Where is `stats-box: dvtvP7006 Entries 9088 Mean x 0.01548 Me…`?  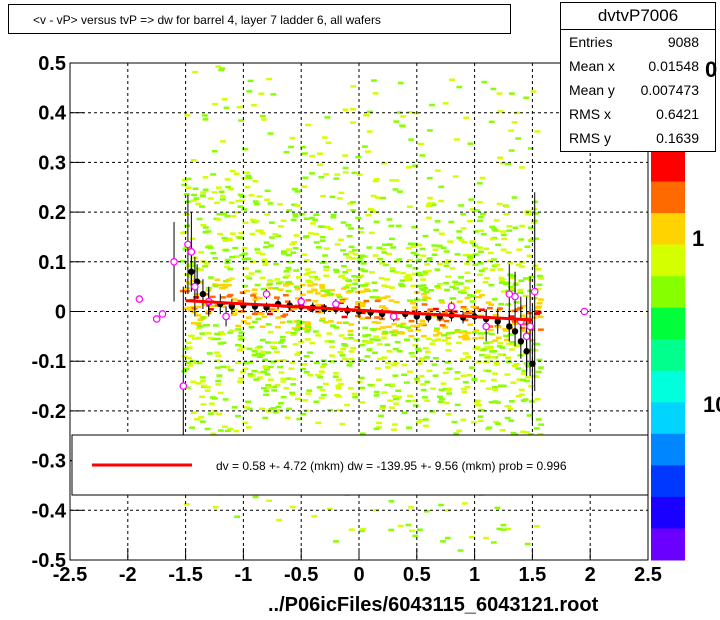 stats-box: dvtvP7006 Entries 9088 Mean x 0.01548 Me… is located at coordinates (638, 77).